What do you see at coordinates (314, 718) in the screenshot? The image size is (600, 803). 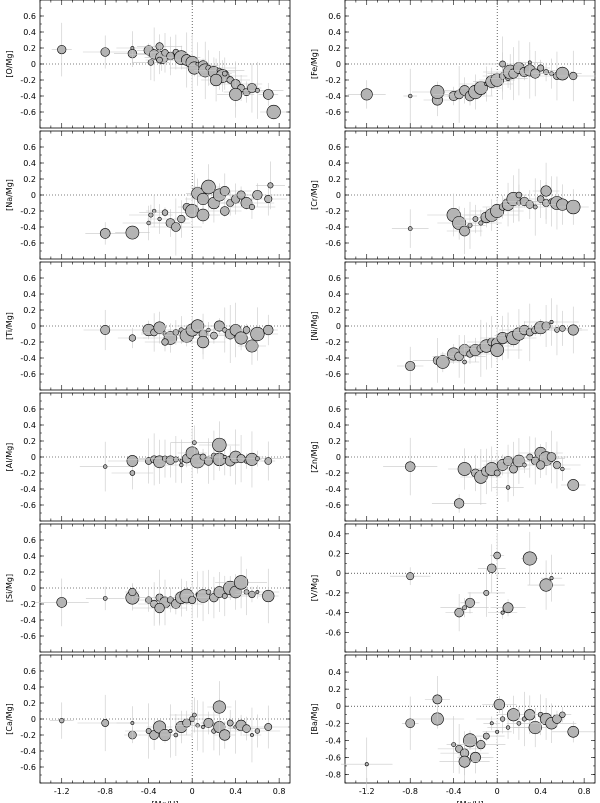 I see `y-axis-label: [Ba/Mg]` at bounding box center [314, 718].